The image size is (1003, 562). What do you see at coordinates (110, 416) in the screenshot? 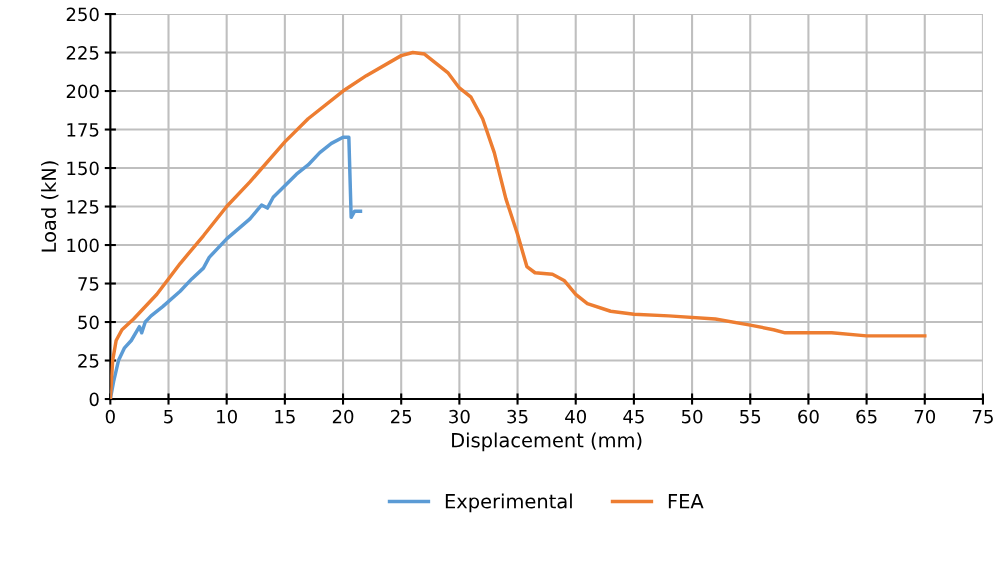
I see `x-tick-label: 0` at bounding box center [110, 416].